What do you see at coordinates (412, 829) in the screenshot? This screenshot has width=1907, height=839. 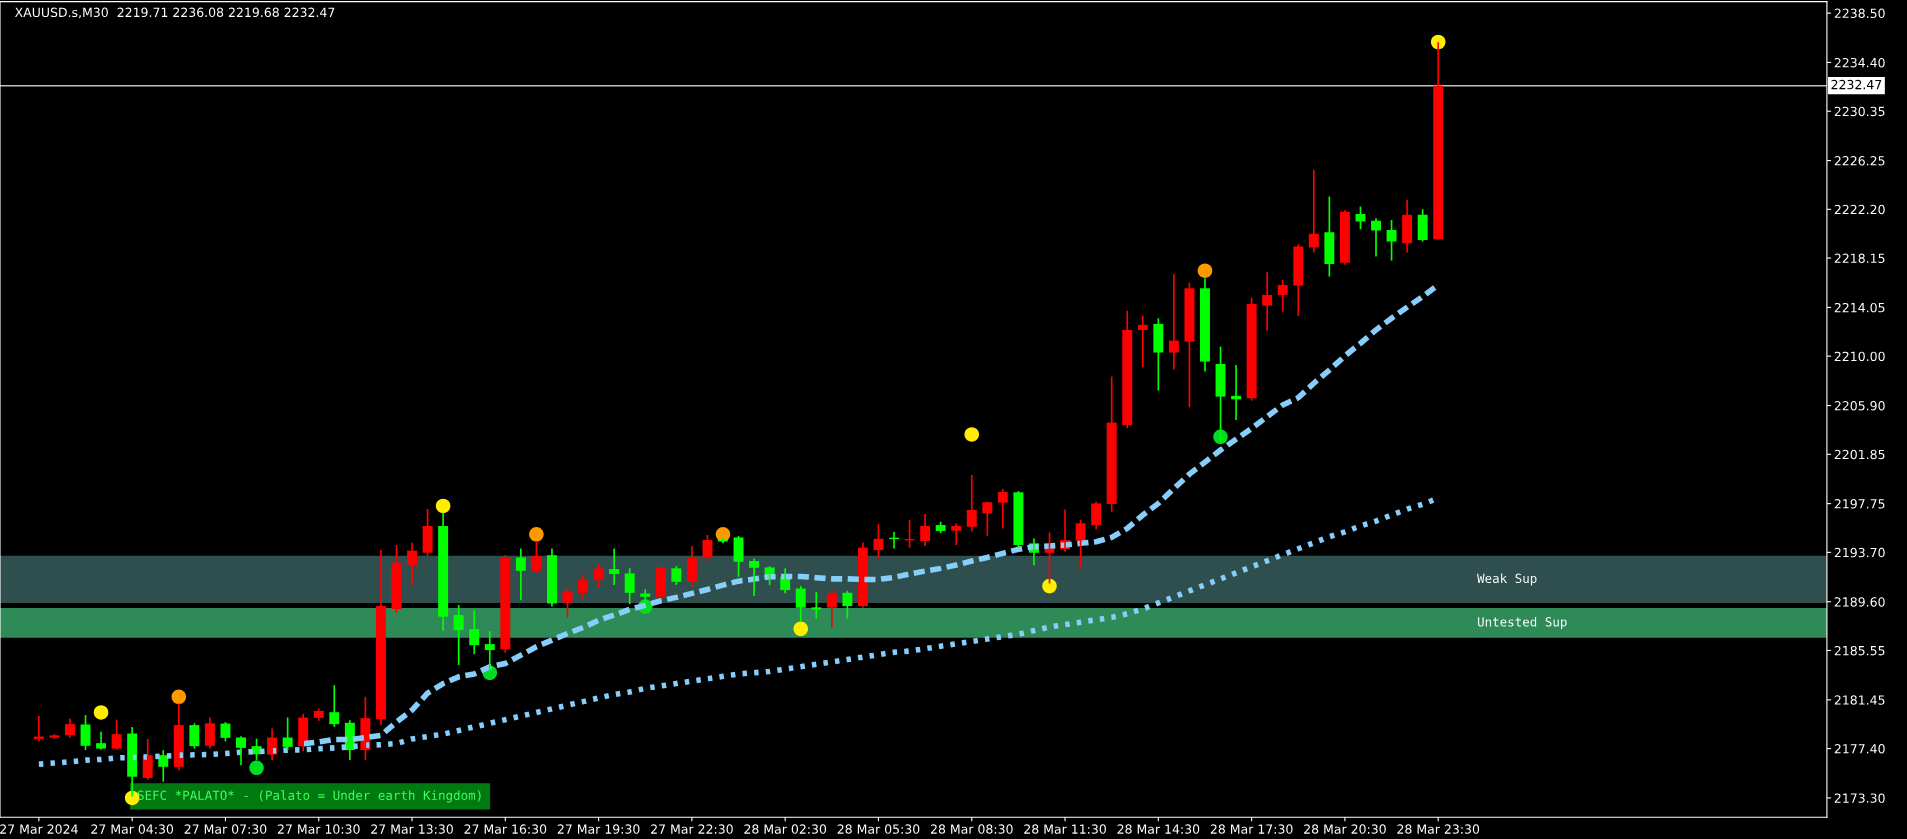 I see `x-tick-label: 27 Mar 13:30` at bounding box center [412, 829].